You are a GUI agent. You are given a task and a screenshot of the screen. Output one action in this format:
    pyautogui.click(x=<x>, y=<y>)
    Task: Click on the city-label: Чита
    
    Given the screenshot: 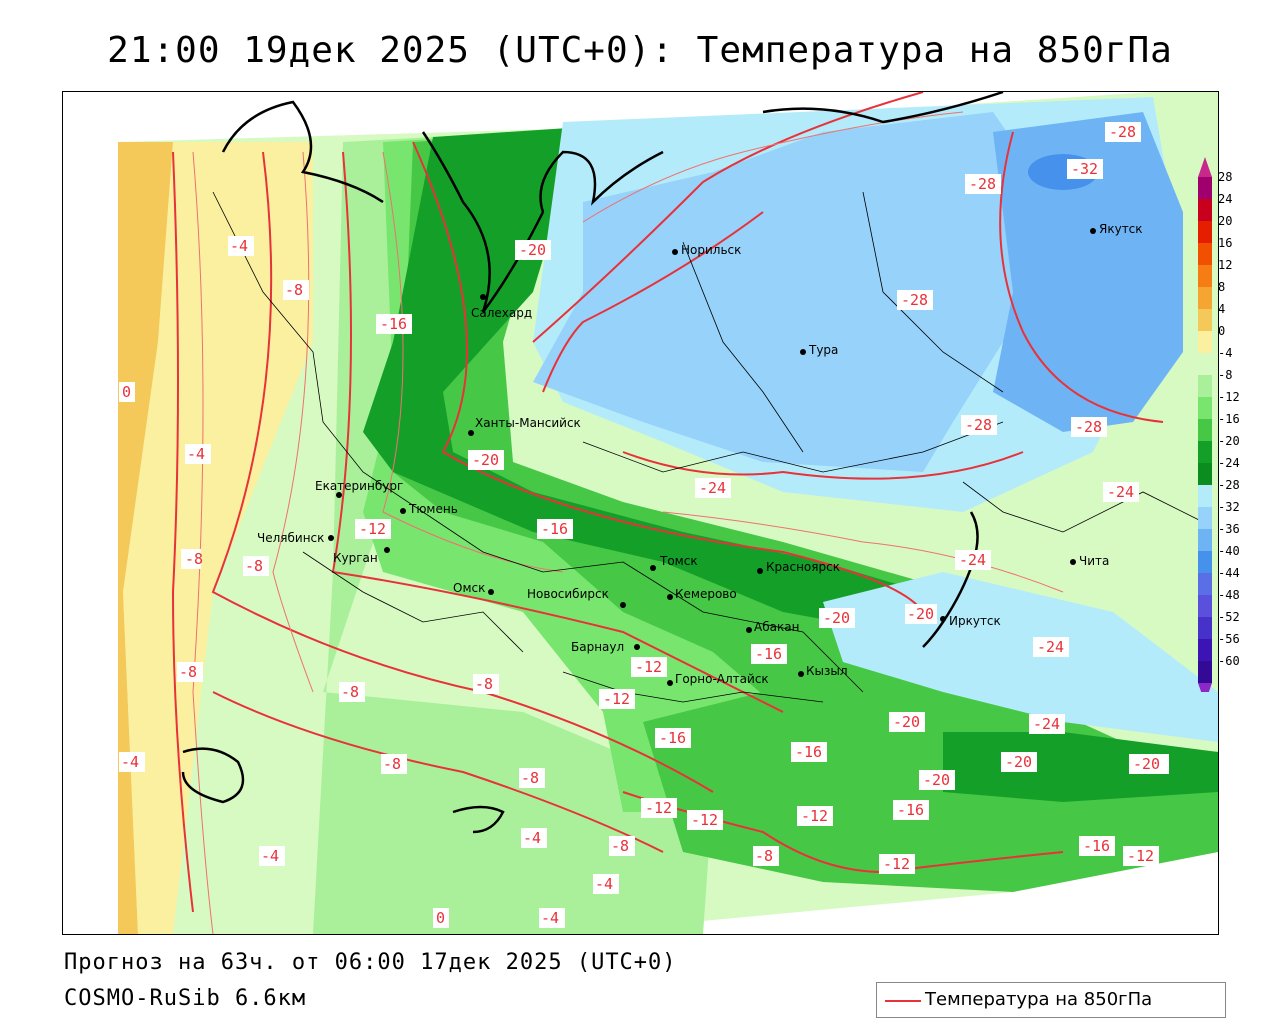 What is the action you would take?
    pyautogui.click(x=1094, y=561)
    